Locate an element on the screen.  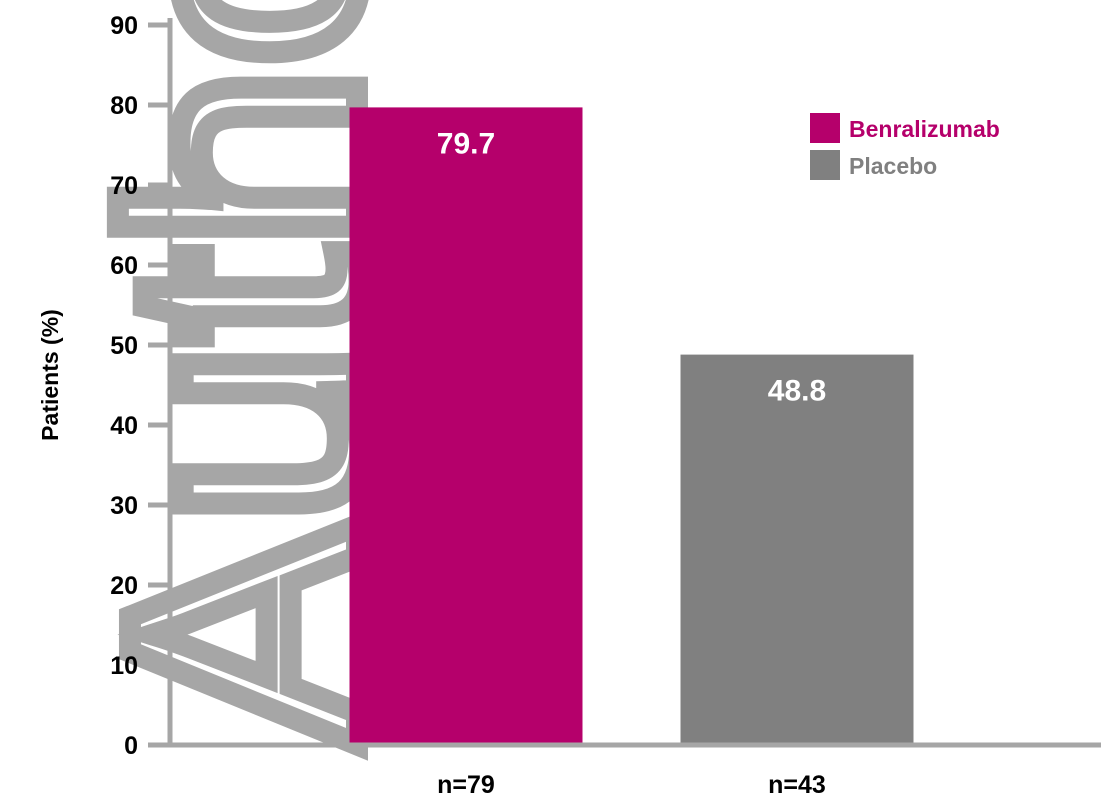
legend-label-benralizumab: Benralizumab is located at coordinates (924, 129).